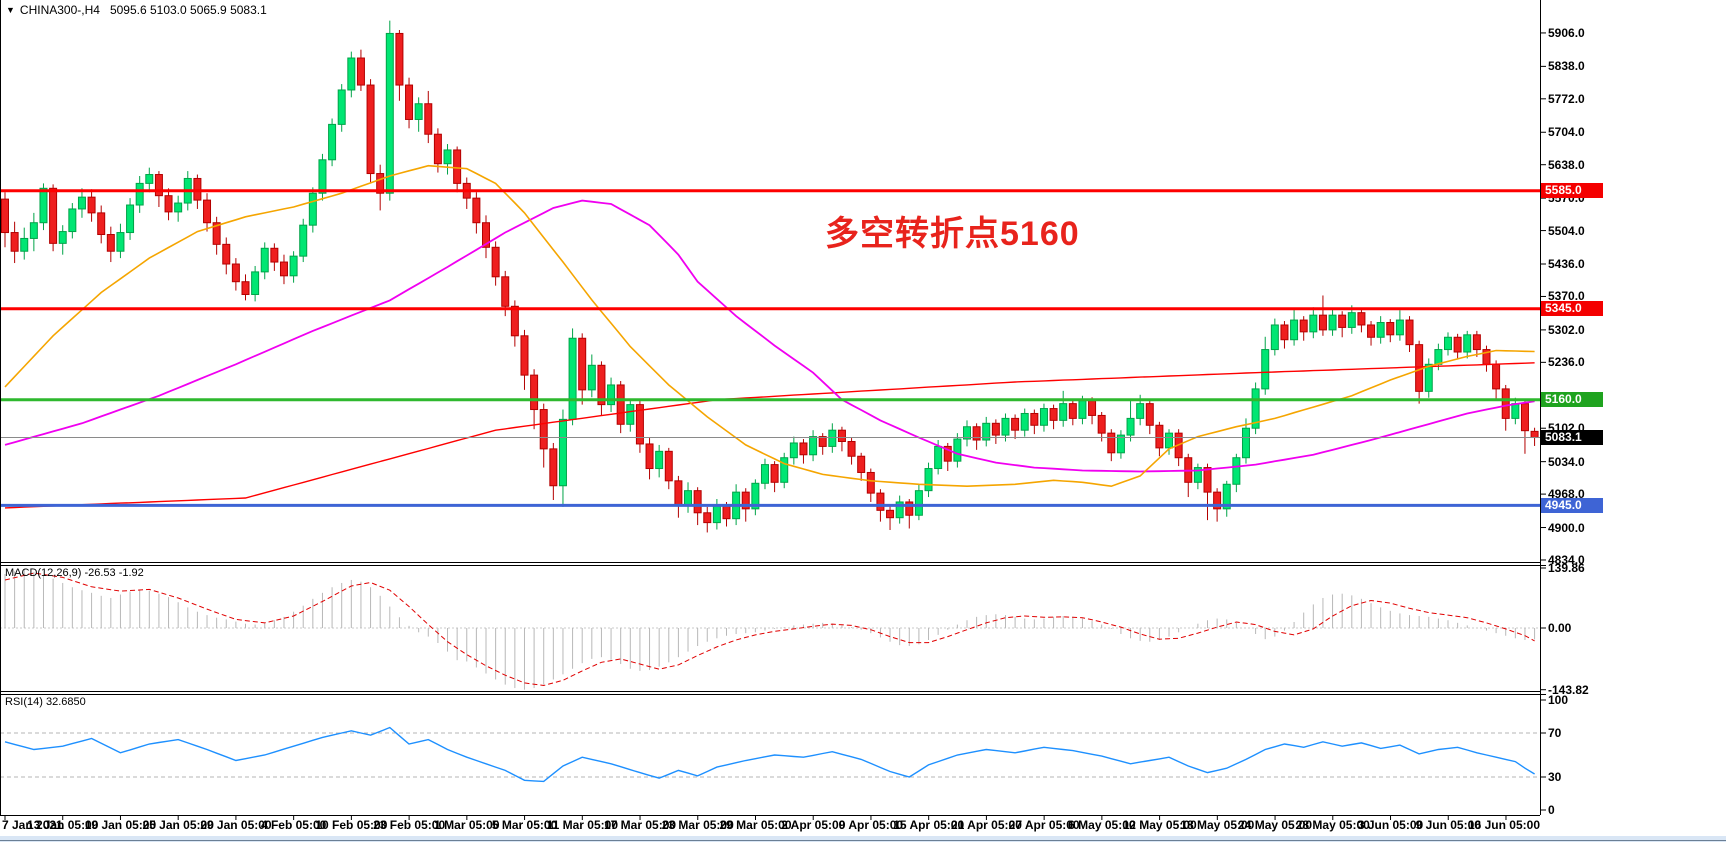 This screenshot has width=1726, height=842. Describe the element at coordinates (1572, 437) in the screenshot. I see `current-price-badge: 5083.1` at that location.